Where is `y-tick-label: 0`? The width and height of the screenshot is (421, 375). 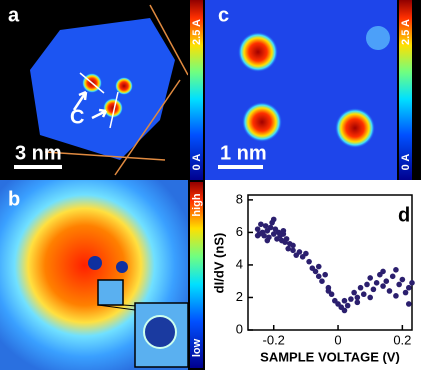
y-tick-label: 0 is located at coordinates (239, 328).